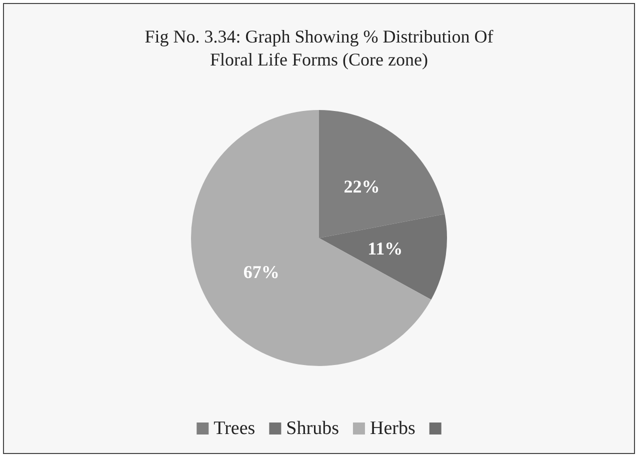  I want to click on legend-label: Herbs, so click(393, 428).